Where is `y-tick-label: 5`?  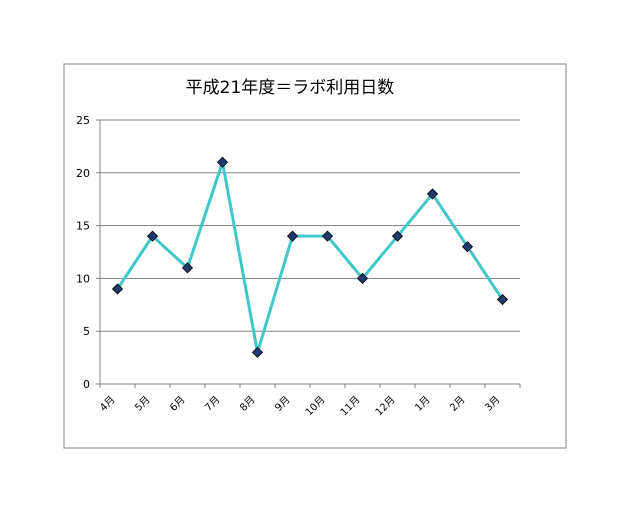 y-tick-label: 5 is located at coordinates (86, 331).